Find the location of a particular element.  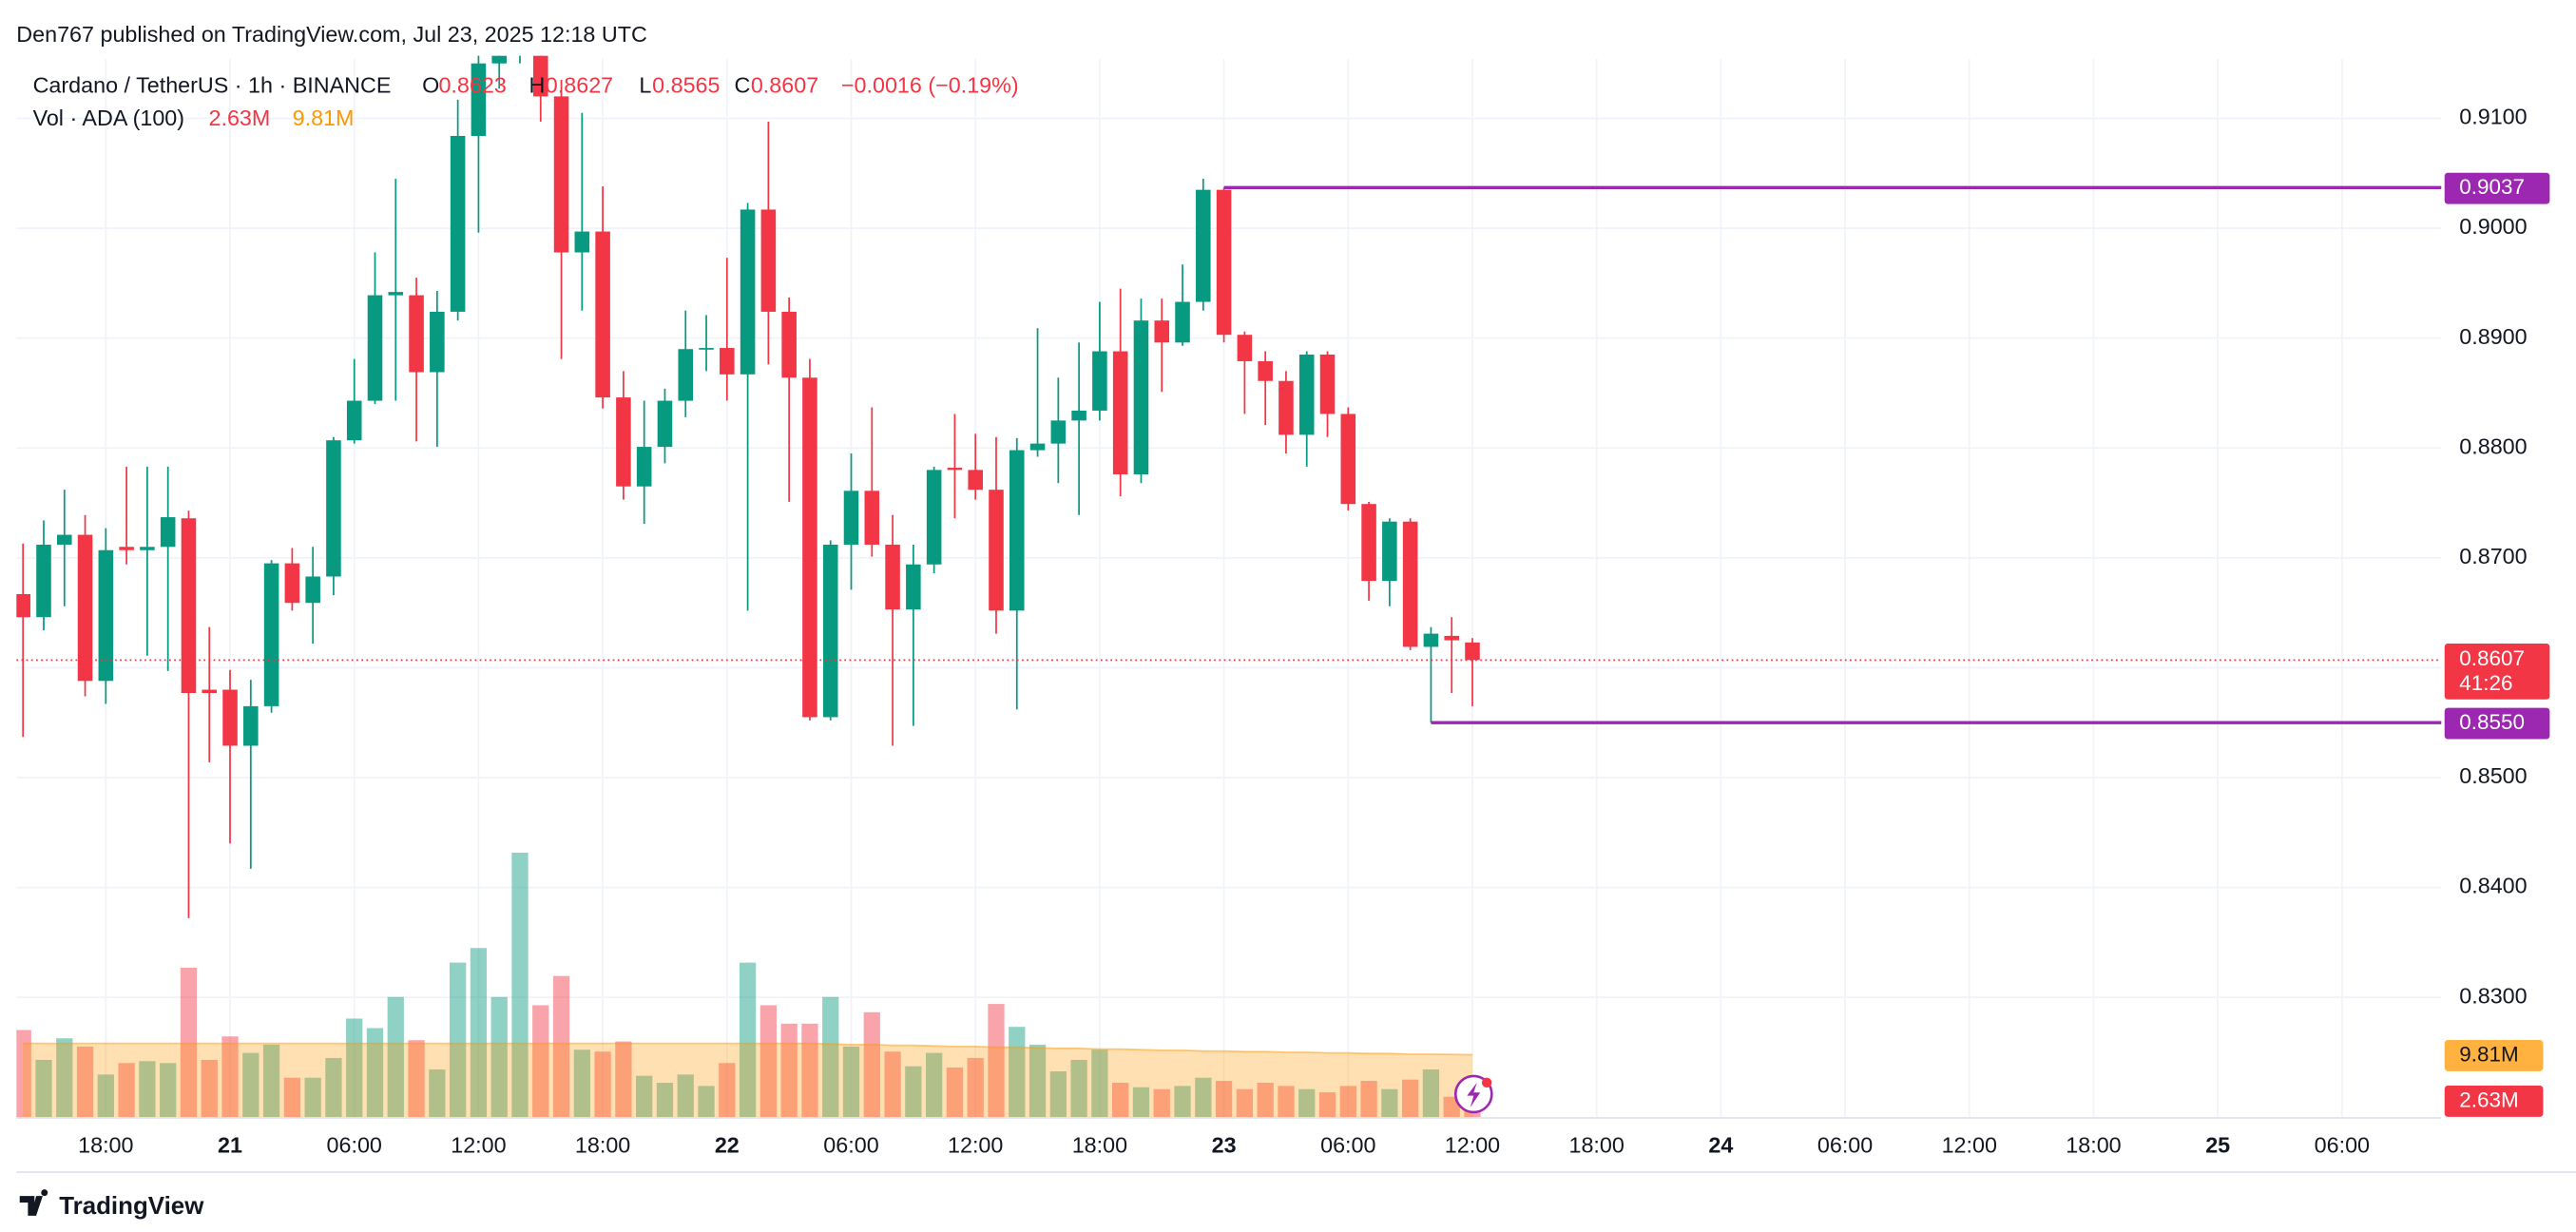

ohlc-letter: C is located at coordinates (743, 85).